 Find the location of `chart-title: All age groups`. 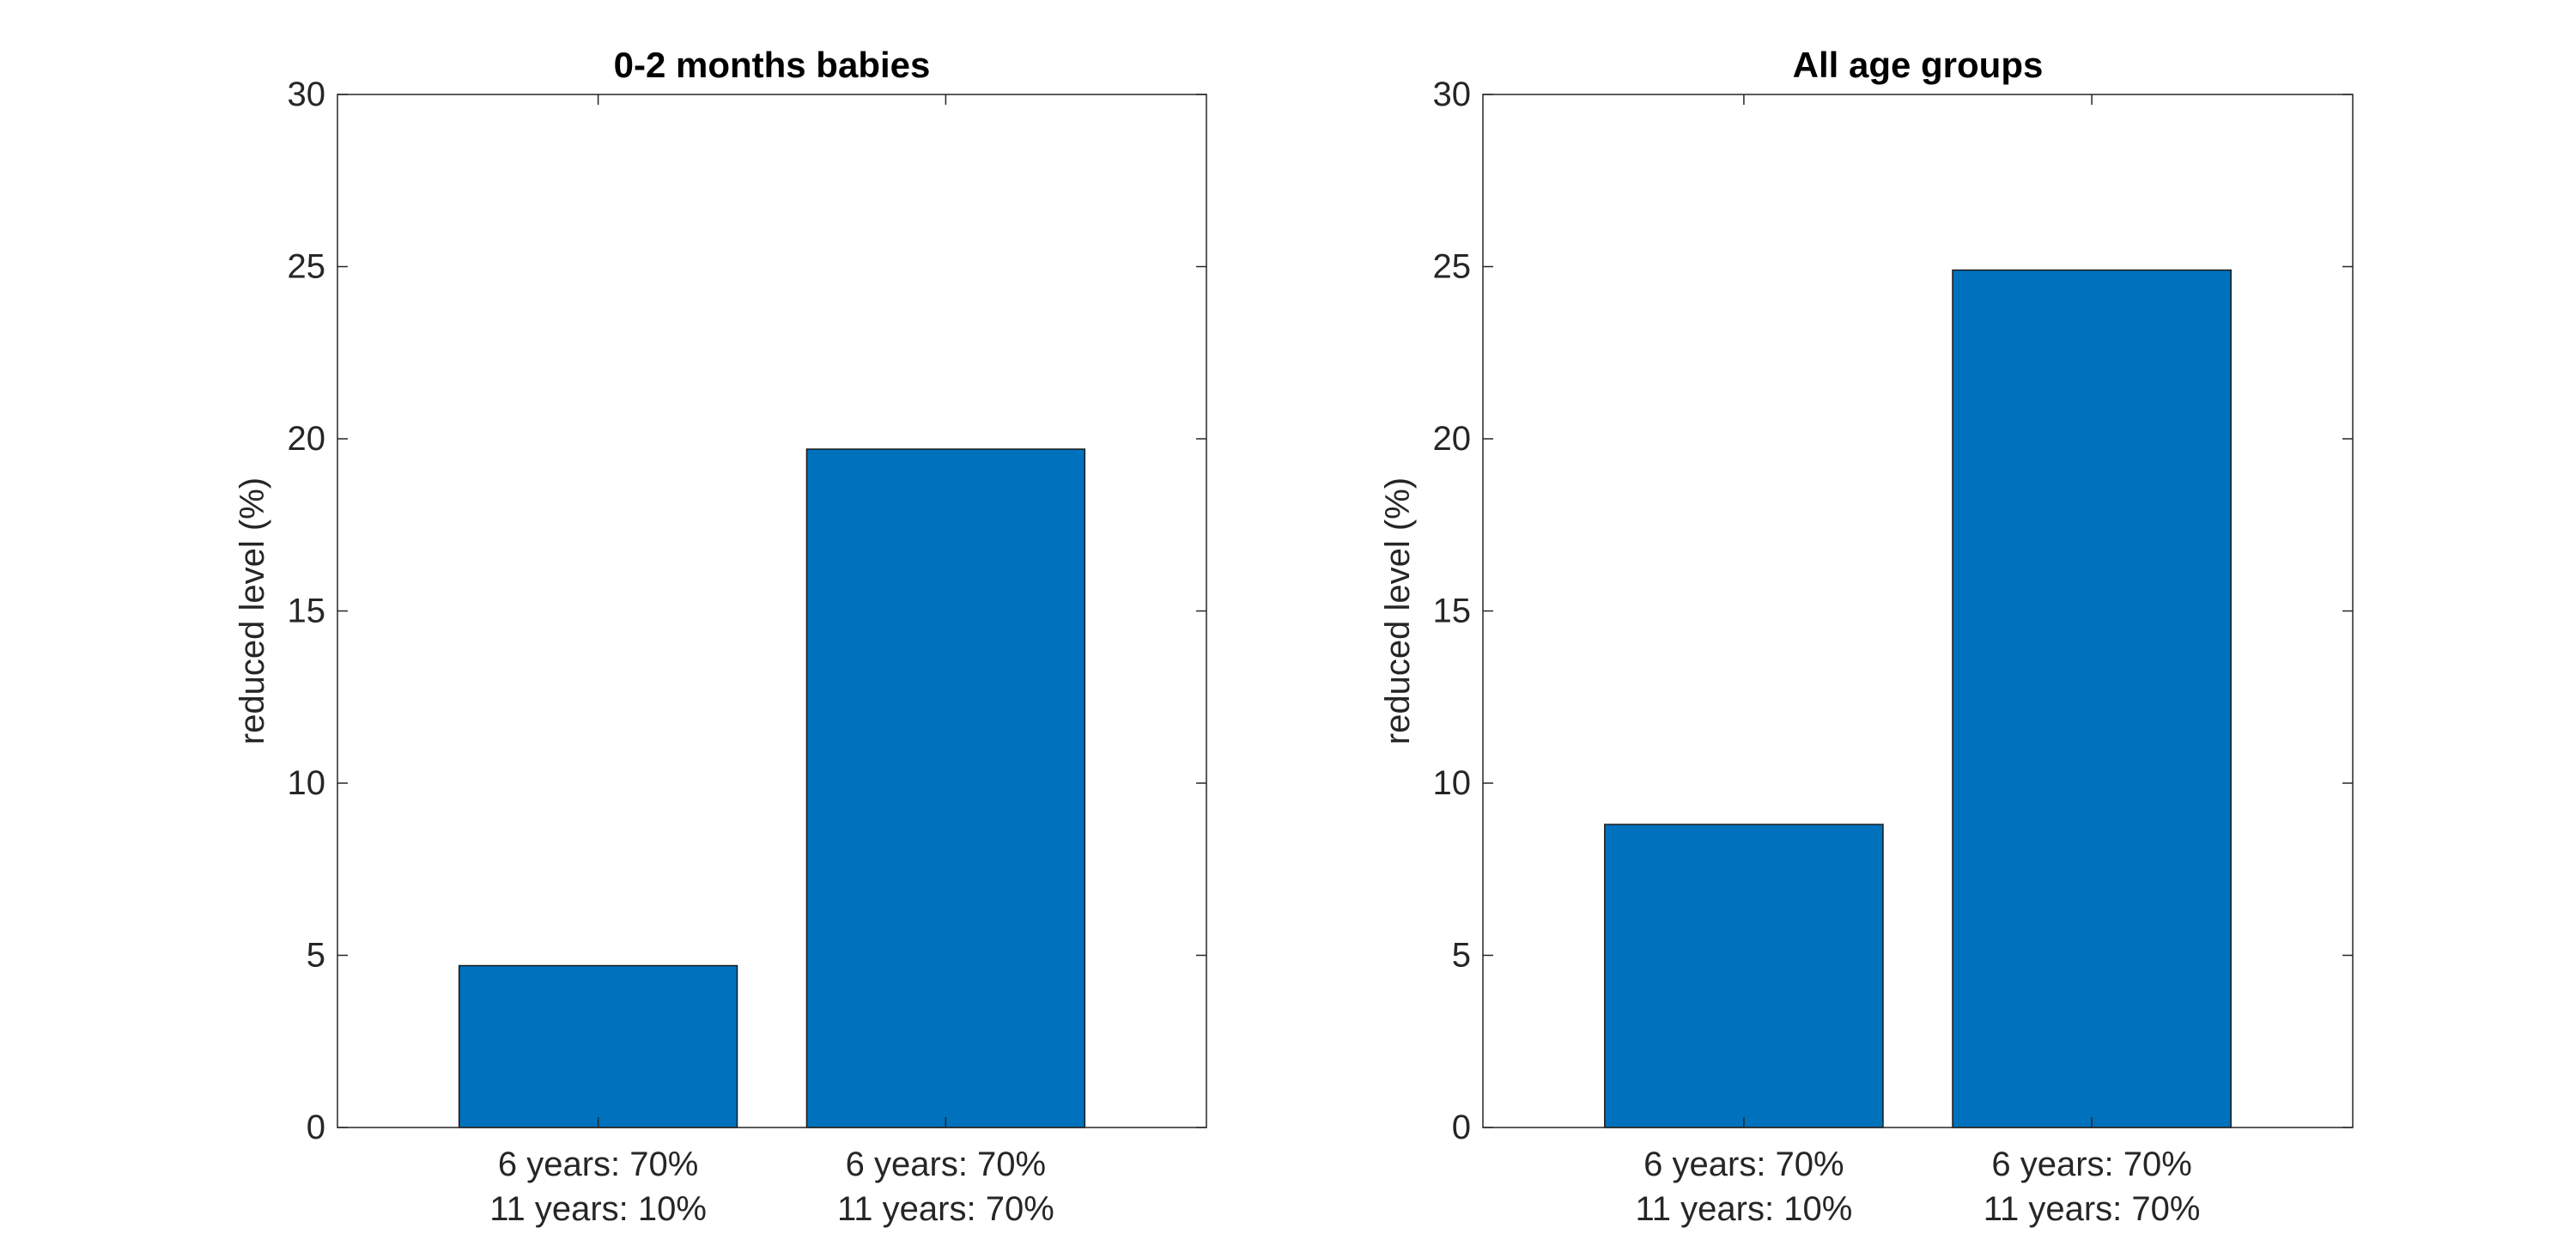

chart-title: All age groups is located at coordinates (1918, 65).